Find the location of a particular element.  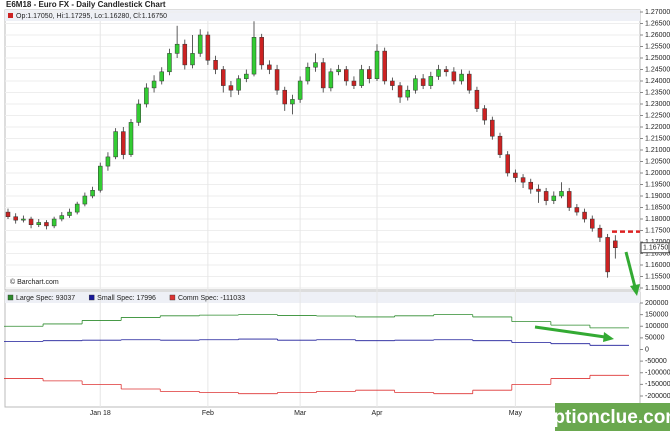

y-tick-label: 1.22000 is located at coordinates (657, 127).